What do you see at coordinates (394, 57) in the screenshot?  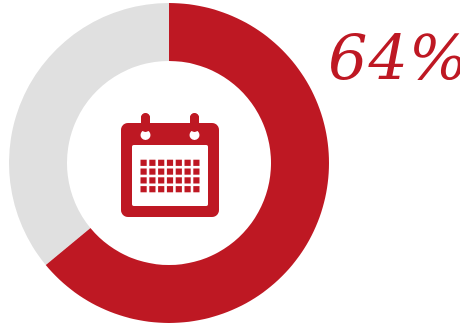 I see `percent-label: 64%` at bounding box center [394, 57].